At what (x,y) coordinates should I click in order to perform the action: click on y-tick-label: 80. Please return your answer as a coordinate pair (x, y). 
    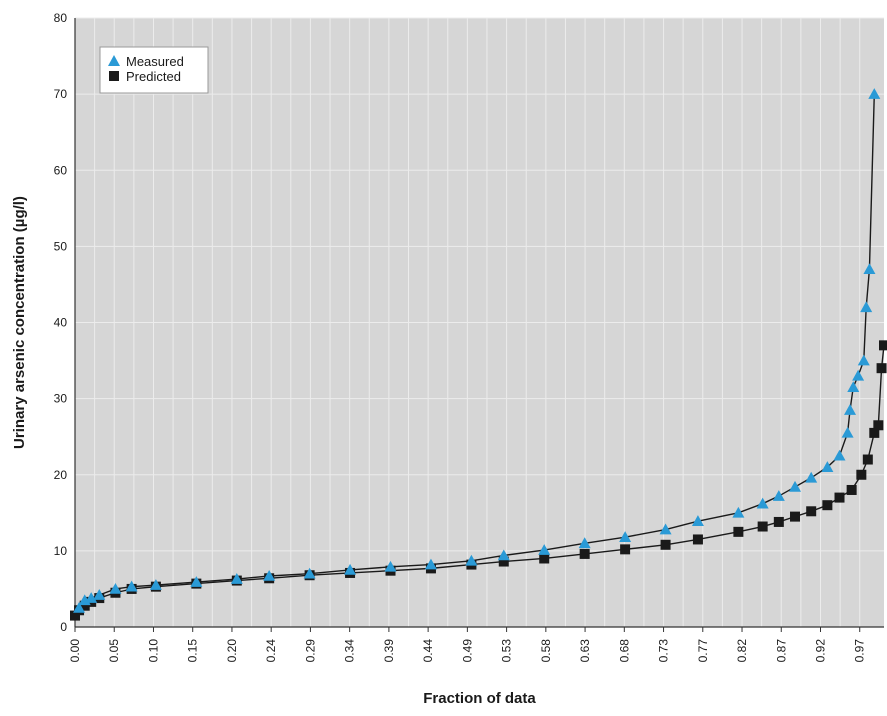
    Looking at the image, I should click on (61, 18).